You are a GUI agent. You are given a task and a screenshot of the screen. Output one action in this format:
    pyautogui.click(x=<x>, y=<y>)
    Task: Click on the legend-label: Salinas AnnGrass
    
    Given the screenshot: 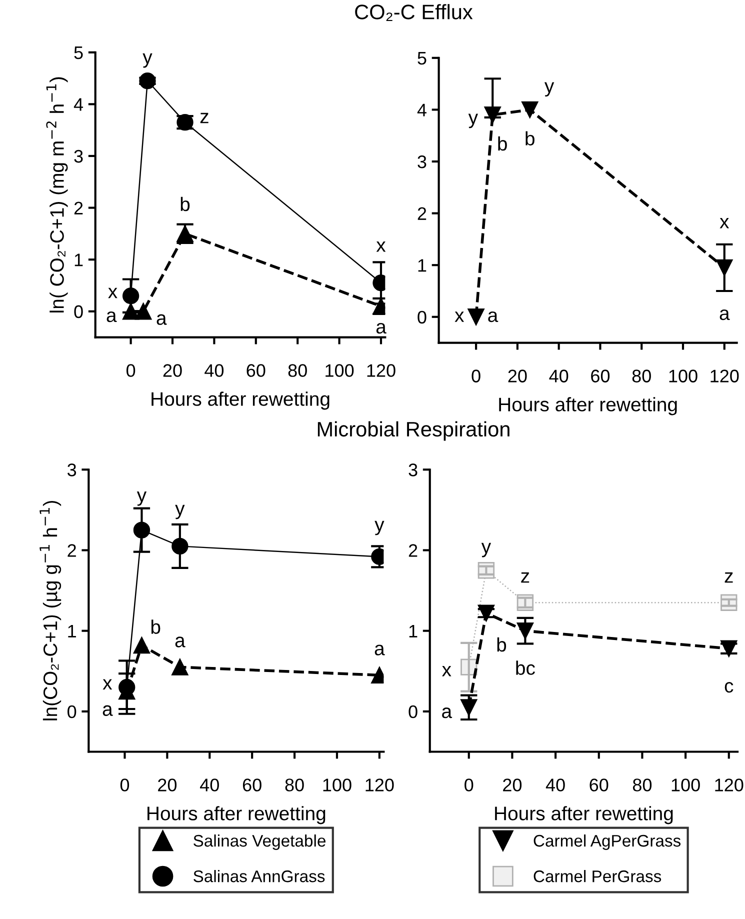 What is the action you would take?
    pyautogui.click(x=259, y=876)
    